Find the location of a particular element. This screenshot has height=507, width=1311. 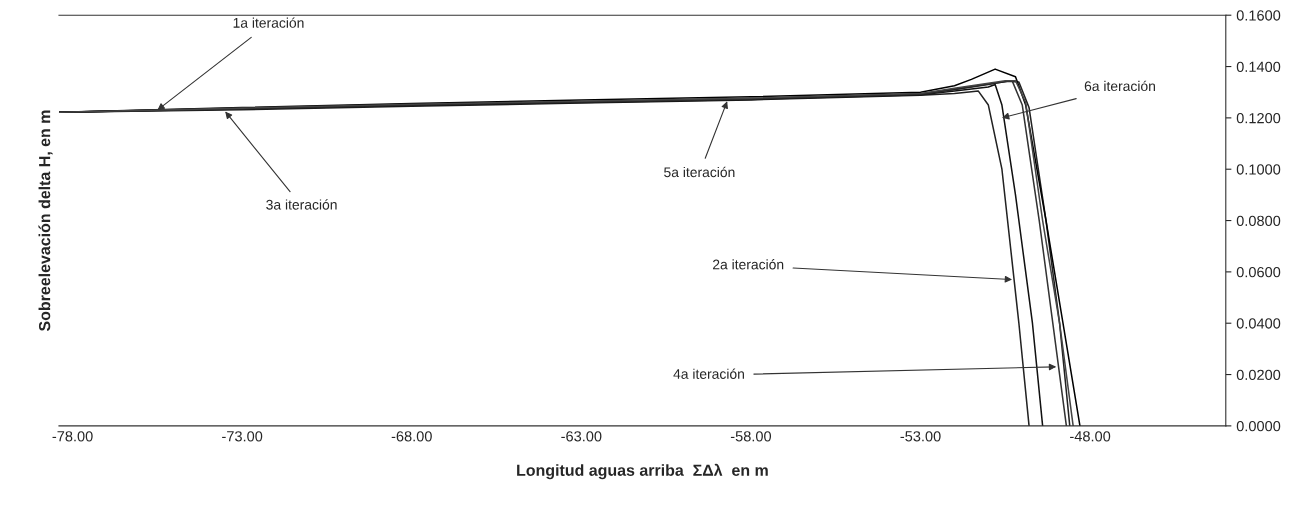

x-tick-label: -48.00 is located at coordinates (1090, 436).